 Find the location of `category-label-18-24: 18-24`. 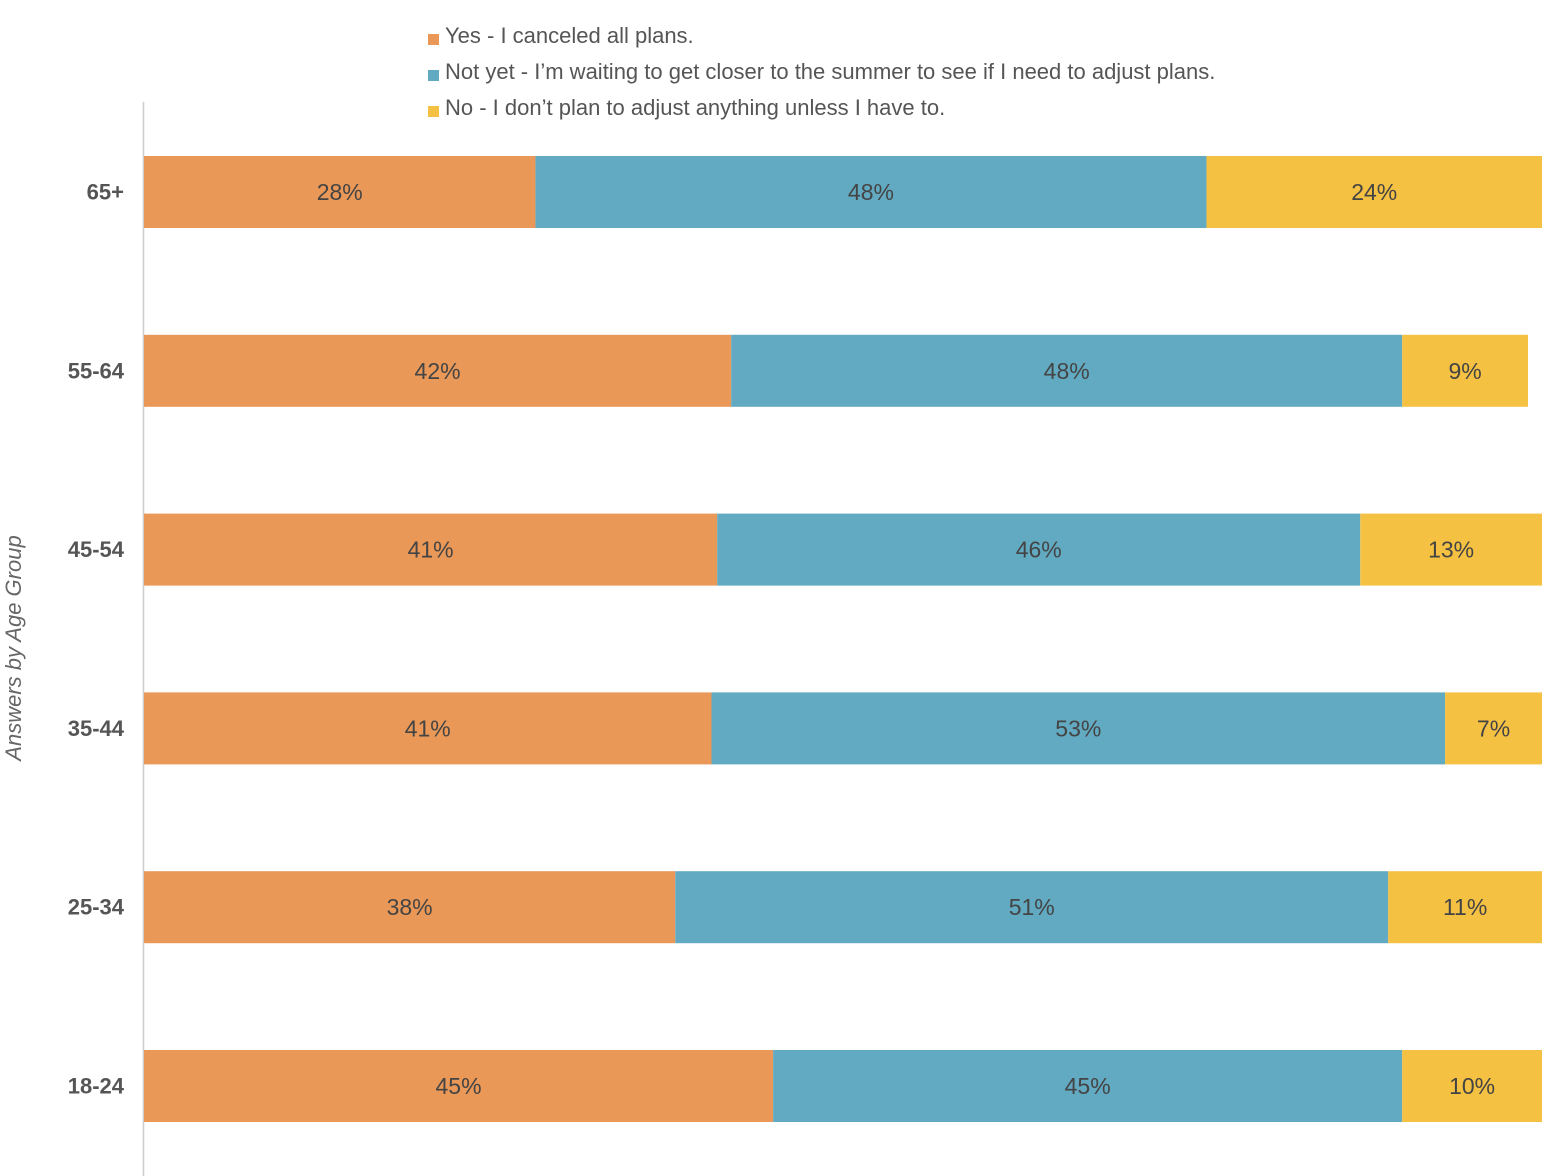

category-label-18-24: 18-24 is located at coordinates (96, 1086).